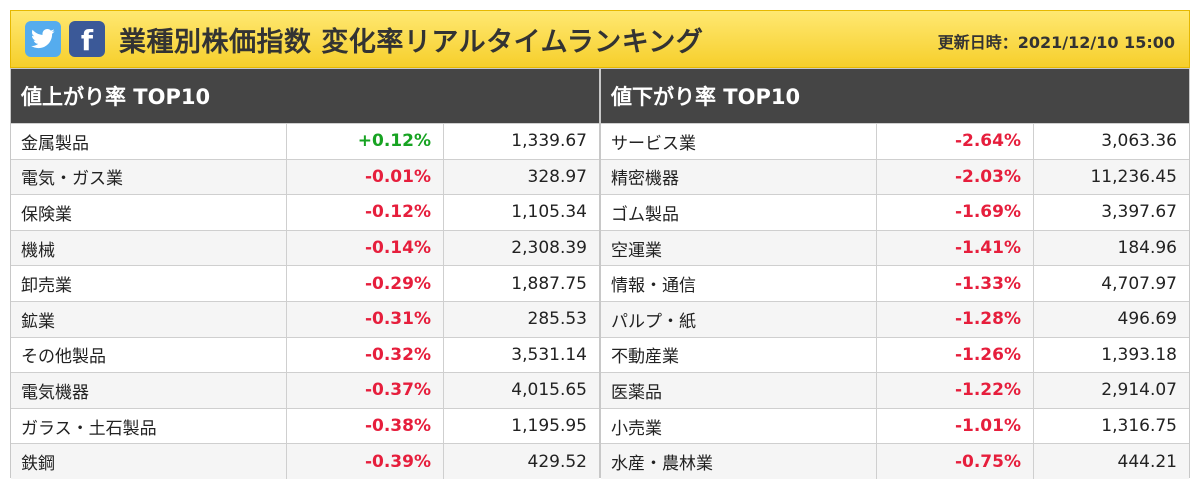  Describe the element at coordinates (549, 390) in the screenshot. I see `index-value: 4,015.65` at that location.